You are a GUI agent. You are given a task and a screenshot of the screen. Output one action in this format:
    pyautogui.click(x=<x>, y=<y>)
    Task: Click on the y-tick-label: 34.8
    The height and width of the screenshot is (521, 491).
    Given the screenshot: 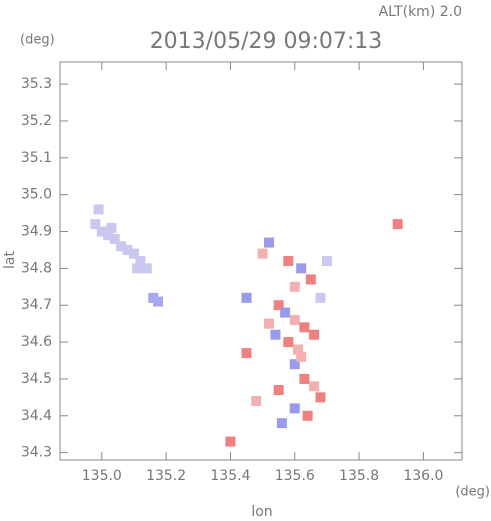 What is the action you would take?
    pyautogui.click(x=36, y=268)
    